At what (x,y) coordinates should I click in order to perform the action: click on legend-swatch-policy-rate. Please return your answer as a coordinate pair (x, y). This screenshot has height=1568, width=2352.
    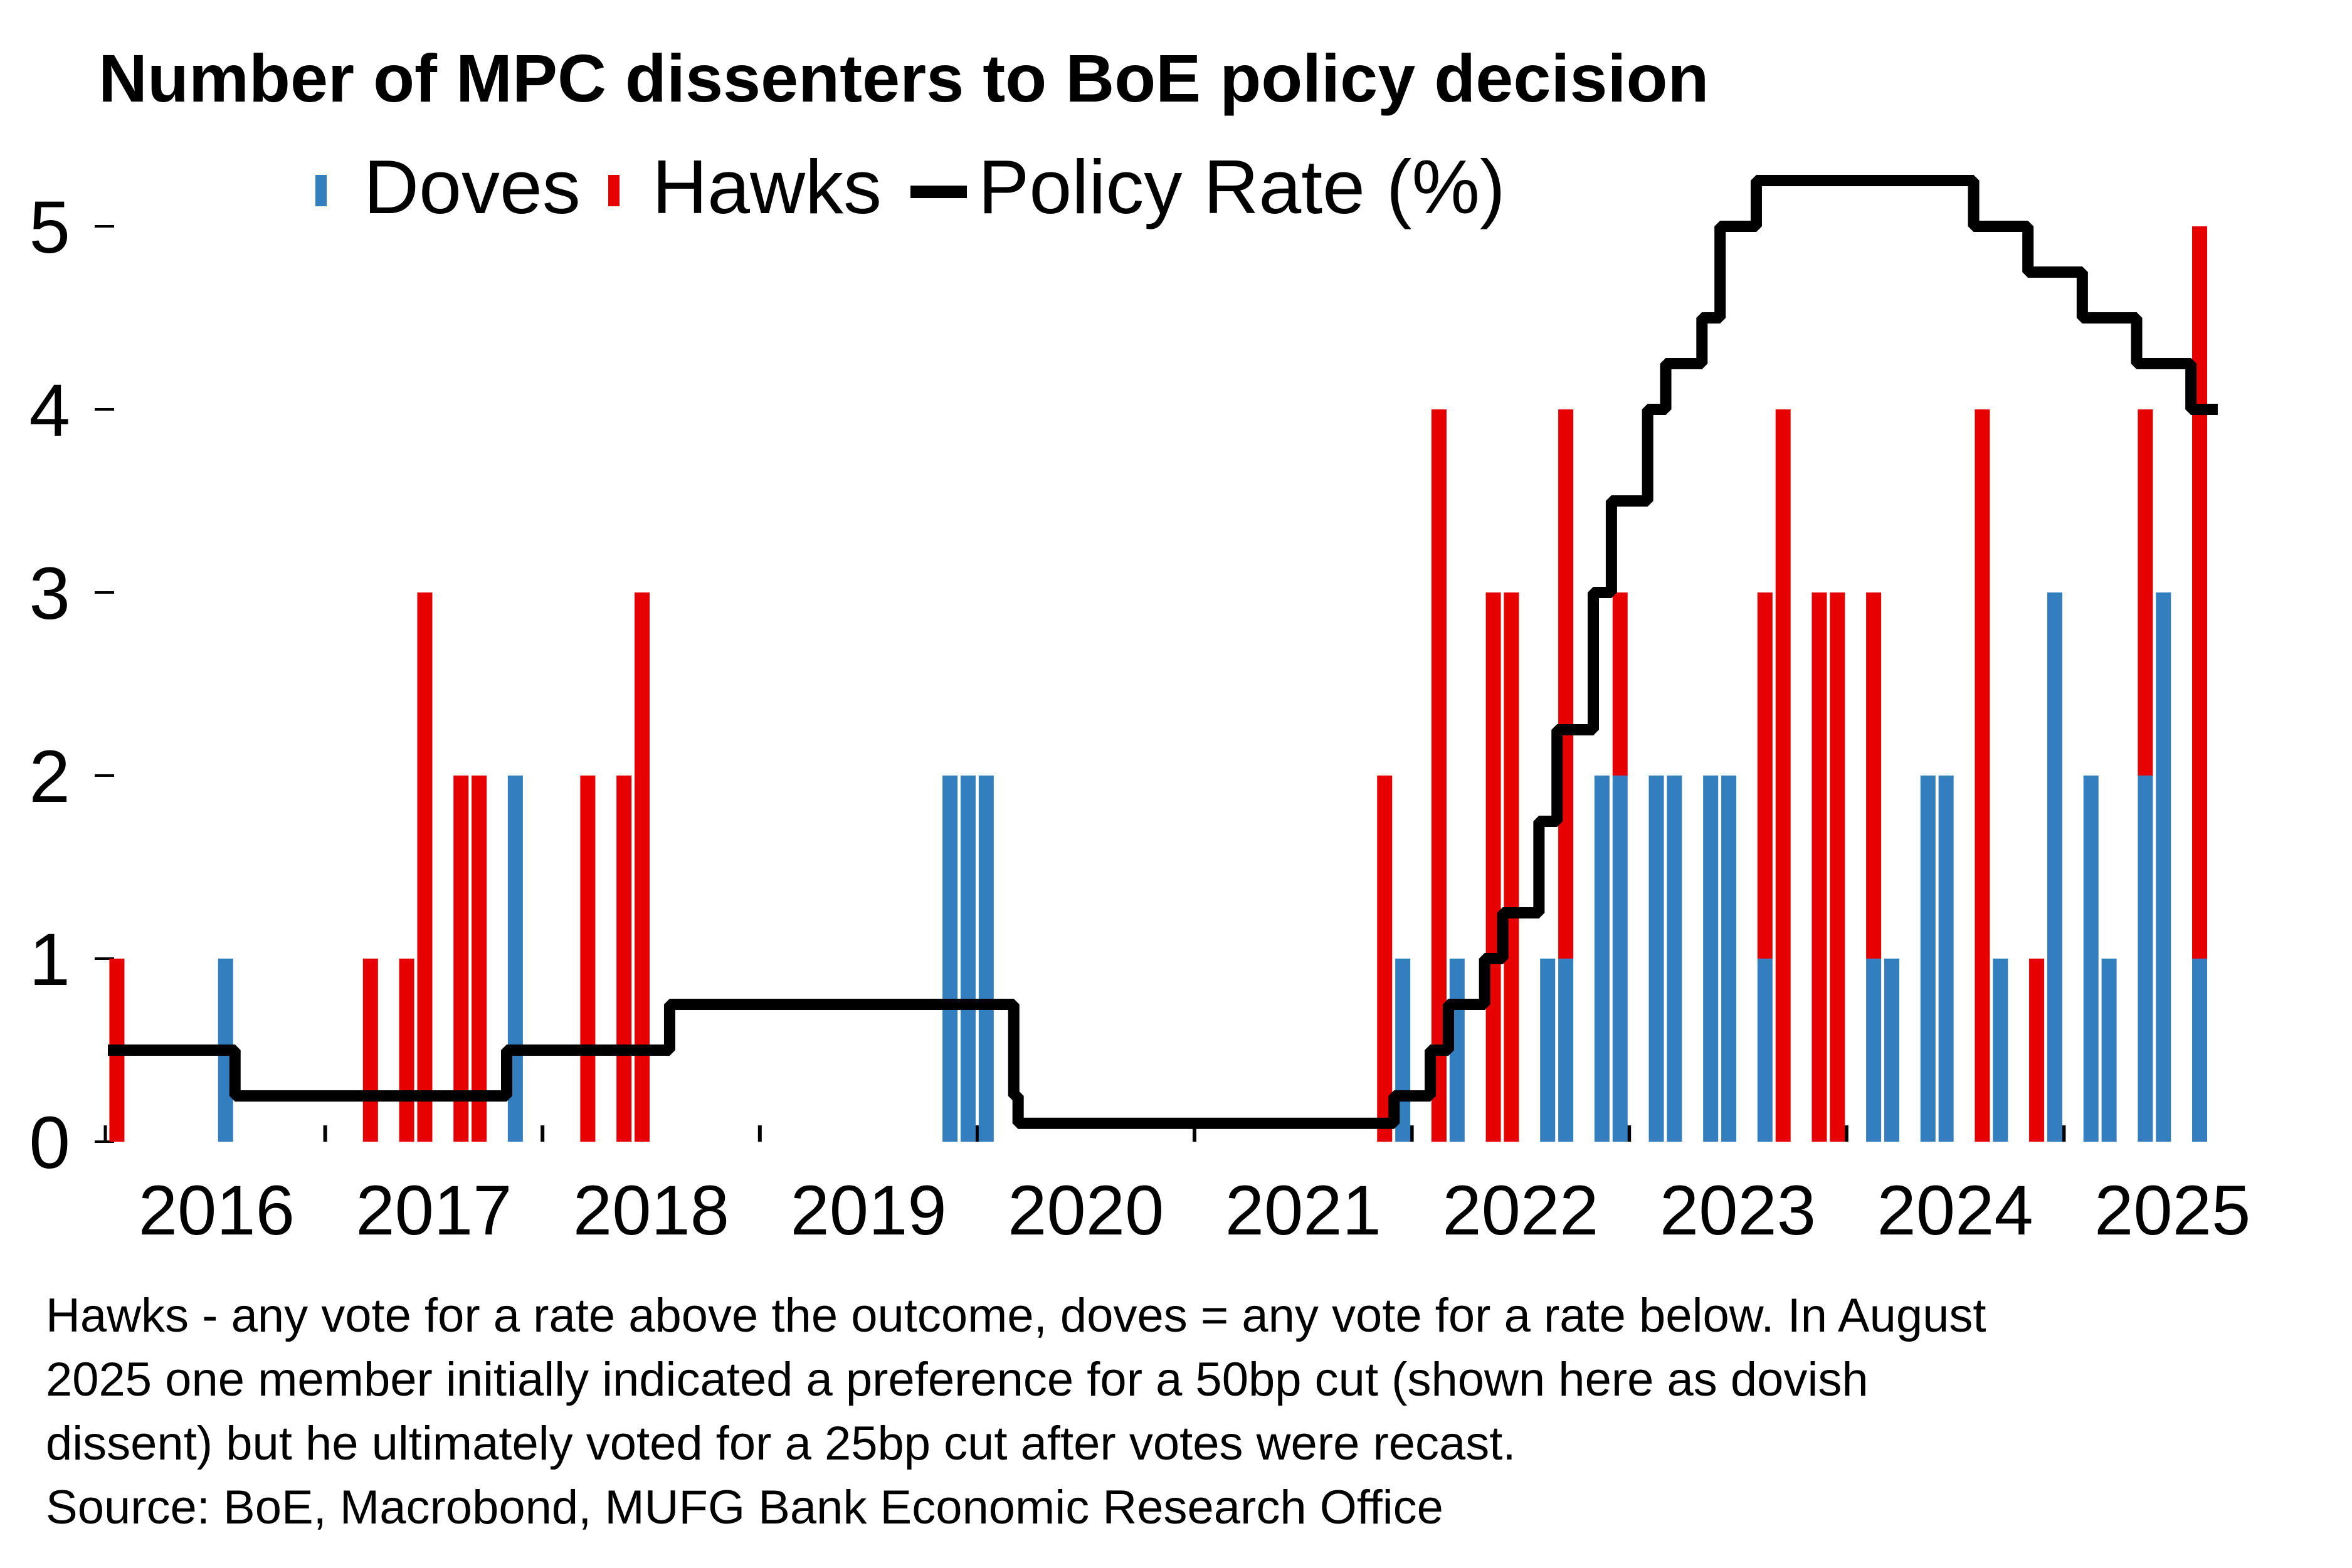
    Looking at the image, I should click on (938, 192).